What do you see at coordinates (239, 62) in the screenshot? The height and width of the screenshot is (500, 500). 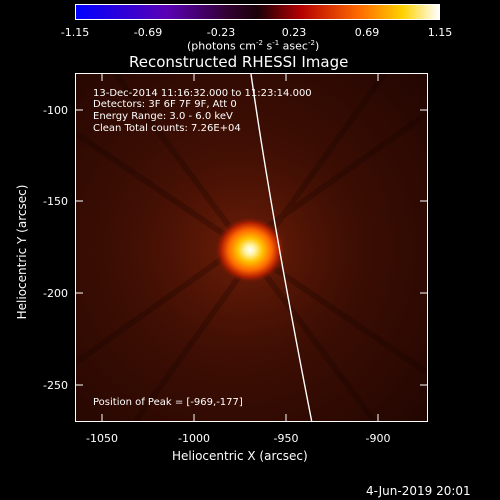 I see `plot-title: Reconstructed RHESSI Image` at bounding box center [239, 62].